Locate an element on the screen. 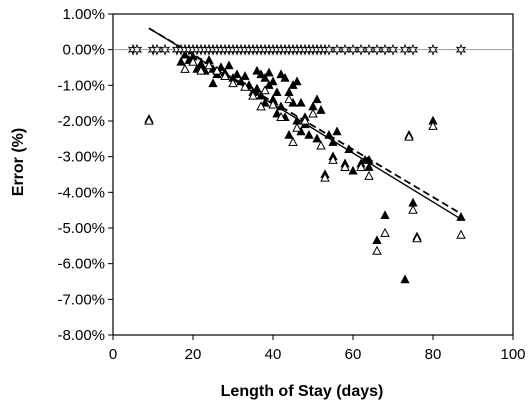 The width and height of the screenshot is (529, 407). y-tick-label: -8.00% is located at coordinates (81, 335).